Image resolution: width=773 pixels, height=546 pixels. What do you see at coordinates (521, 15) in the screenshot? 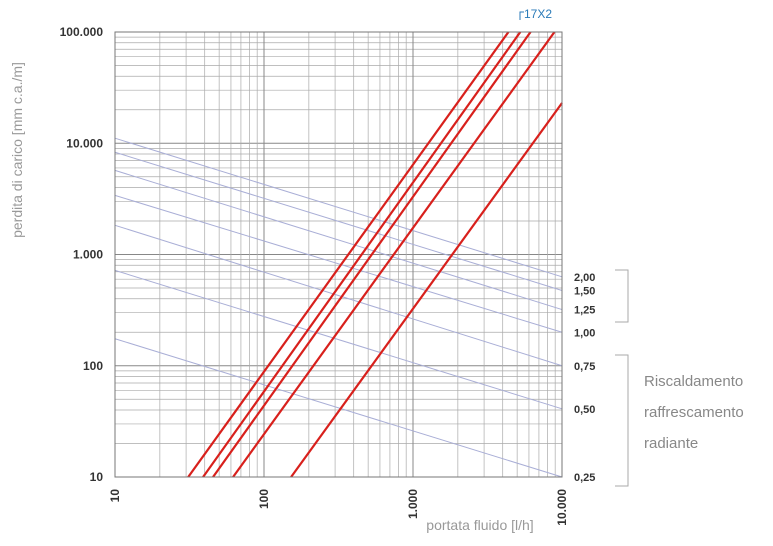
I see `annotation-bracket` at bounding box center [521, 15].